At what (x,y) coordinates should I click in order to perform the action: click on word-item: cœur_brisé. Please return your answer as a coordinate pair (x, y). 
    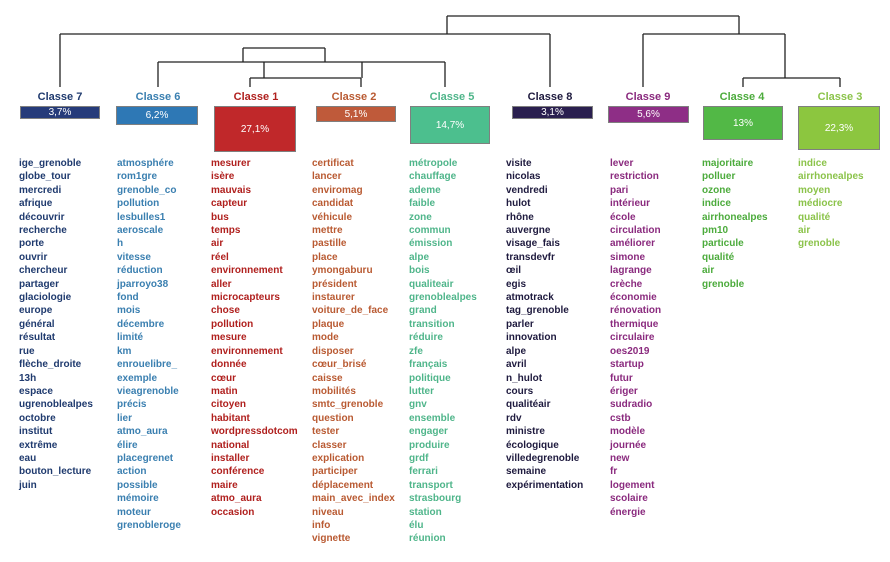
    Looking at the image, I should click on (339, 365).